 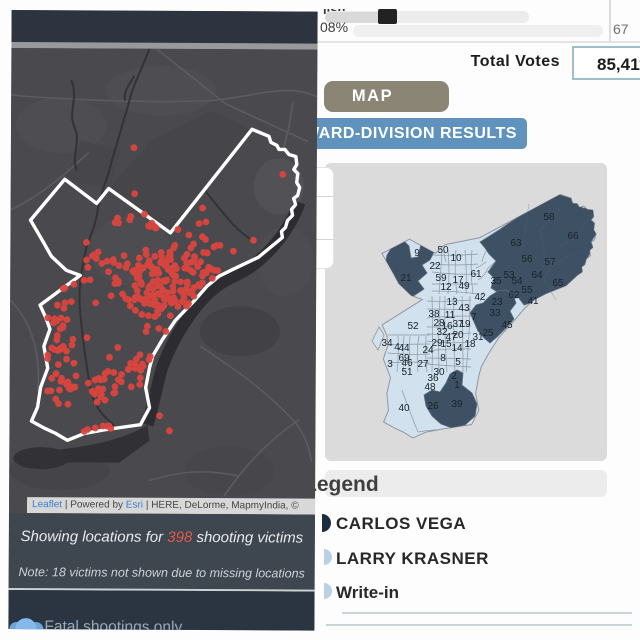 I want to click on svg-text: 48, so click(x=430, y=387).